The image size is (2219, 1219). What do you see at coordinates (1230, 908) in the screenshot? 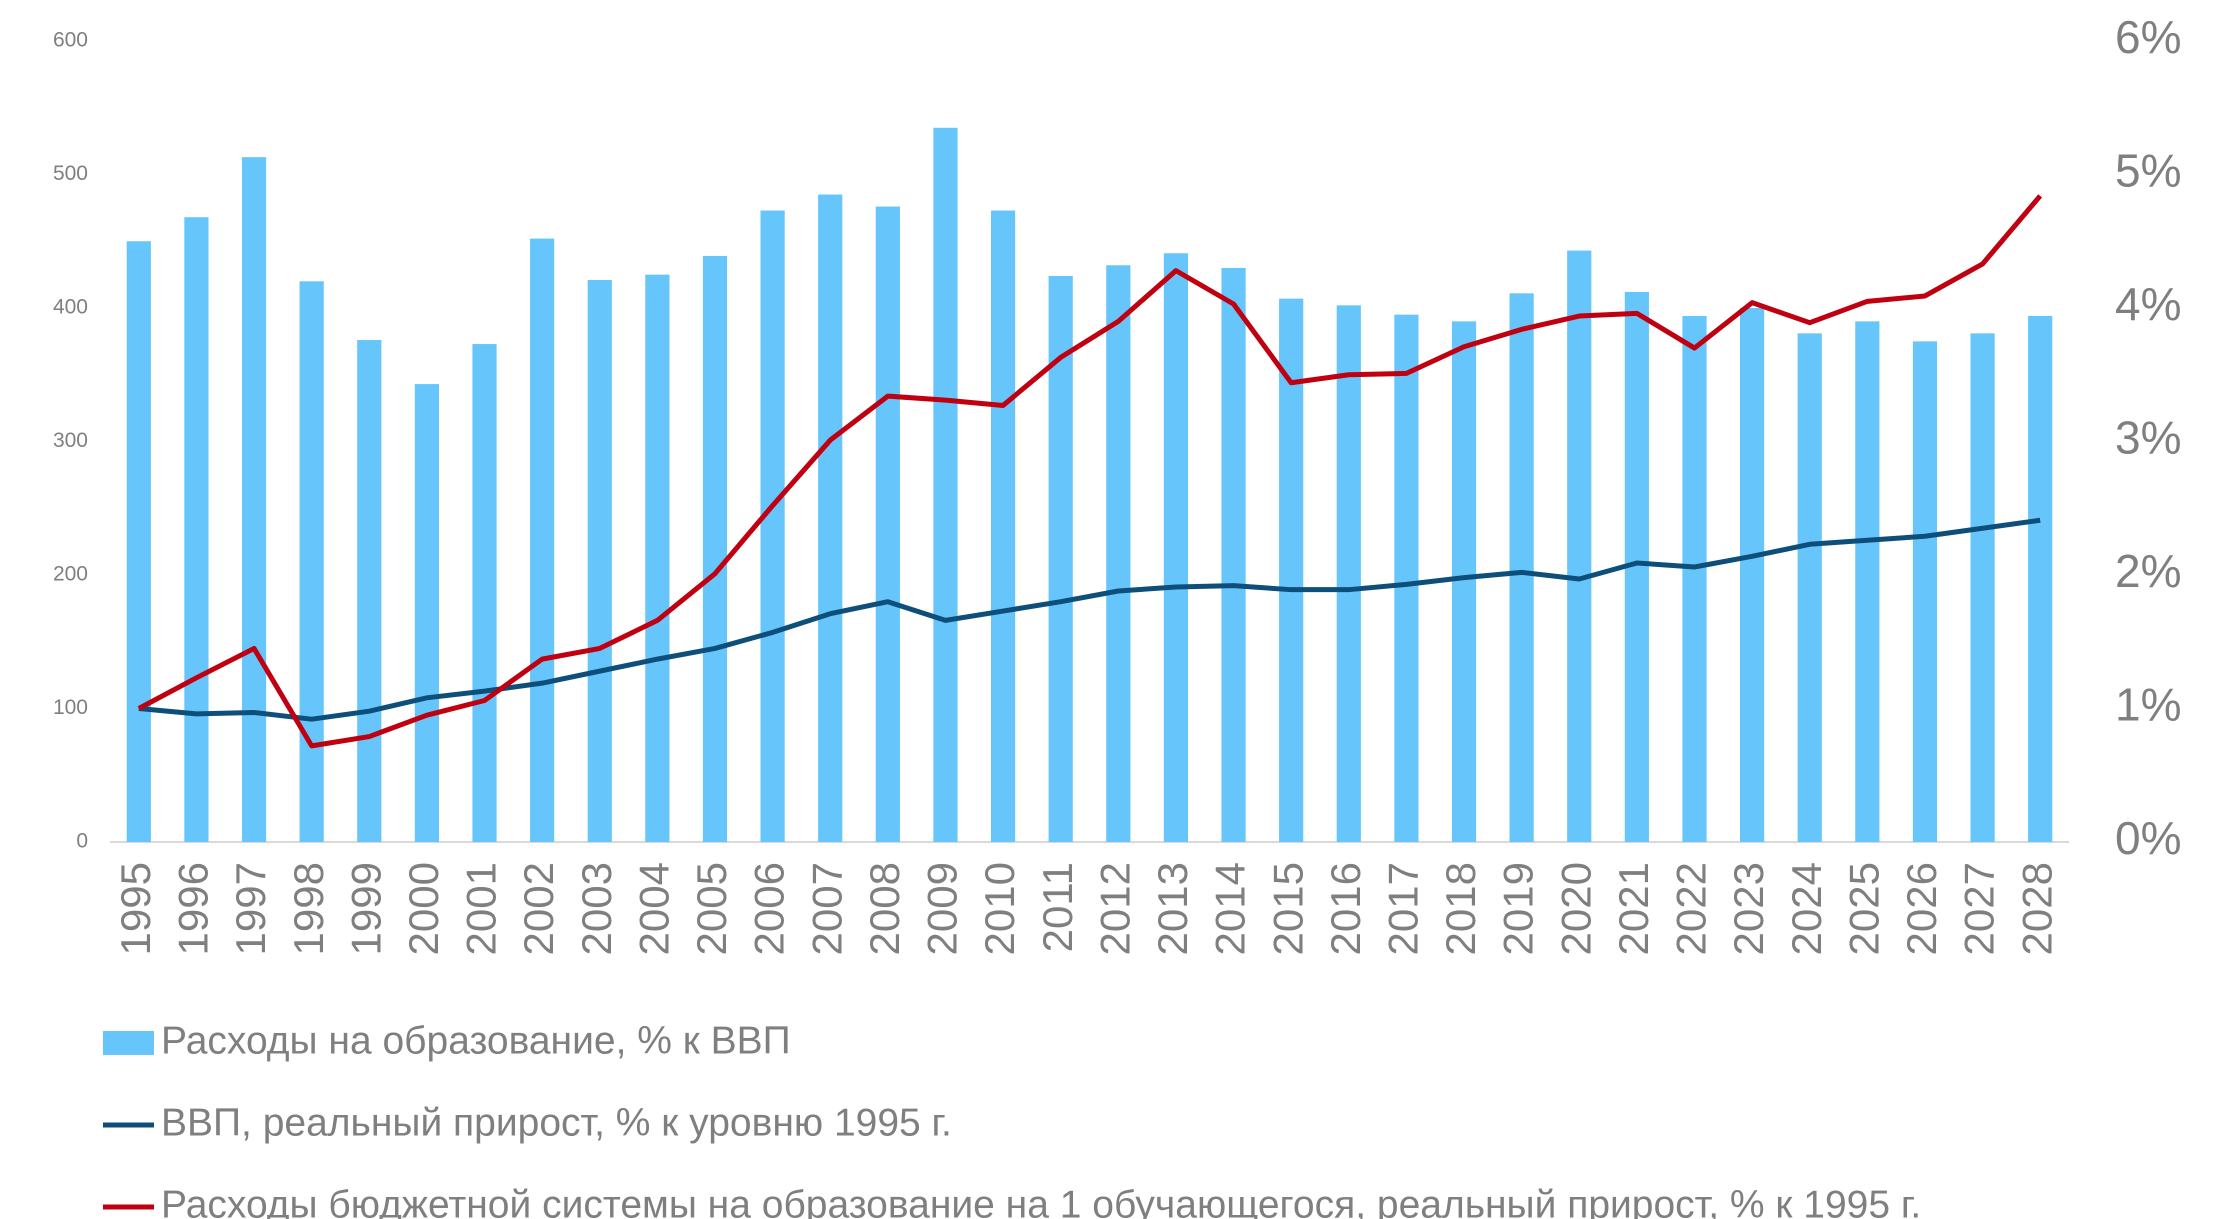
I see `x-tick-label: 2014` at bounding box center [1230, 908].